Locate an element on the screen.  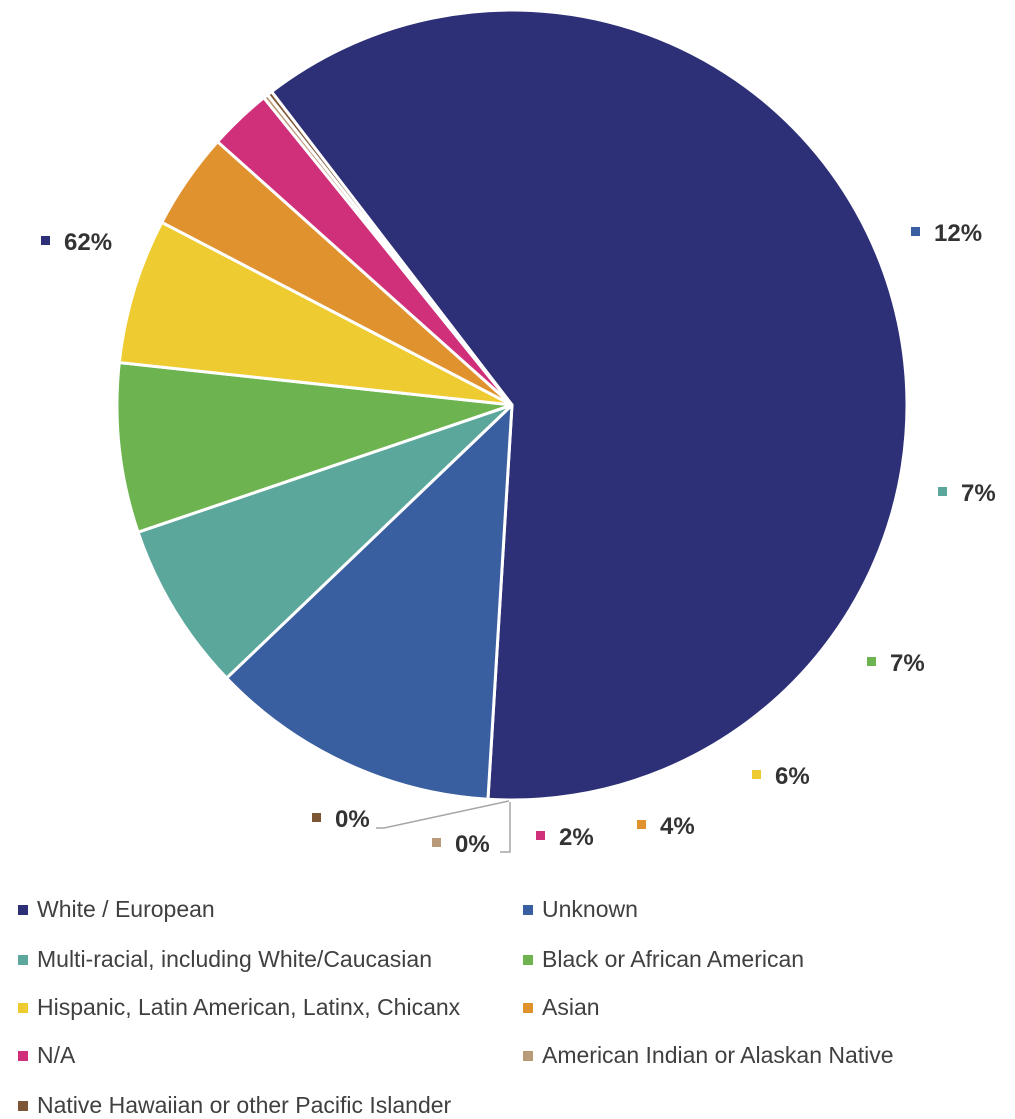
data-label-text: 12% is located at coordinates (958, 233).